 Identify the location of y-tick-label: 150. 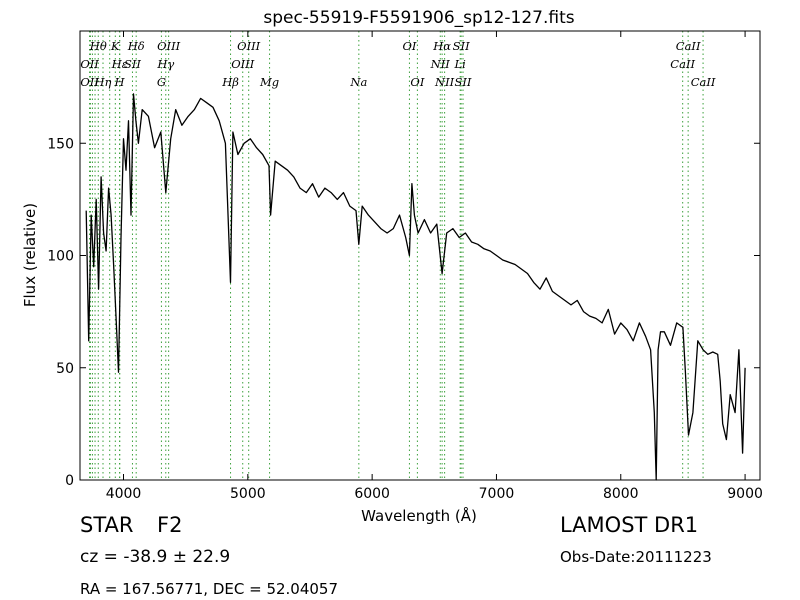
(60, 144).